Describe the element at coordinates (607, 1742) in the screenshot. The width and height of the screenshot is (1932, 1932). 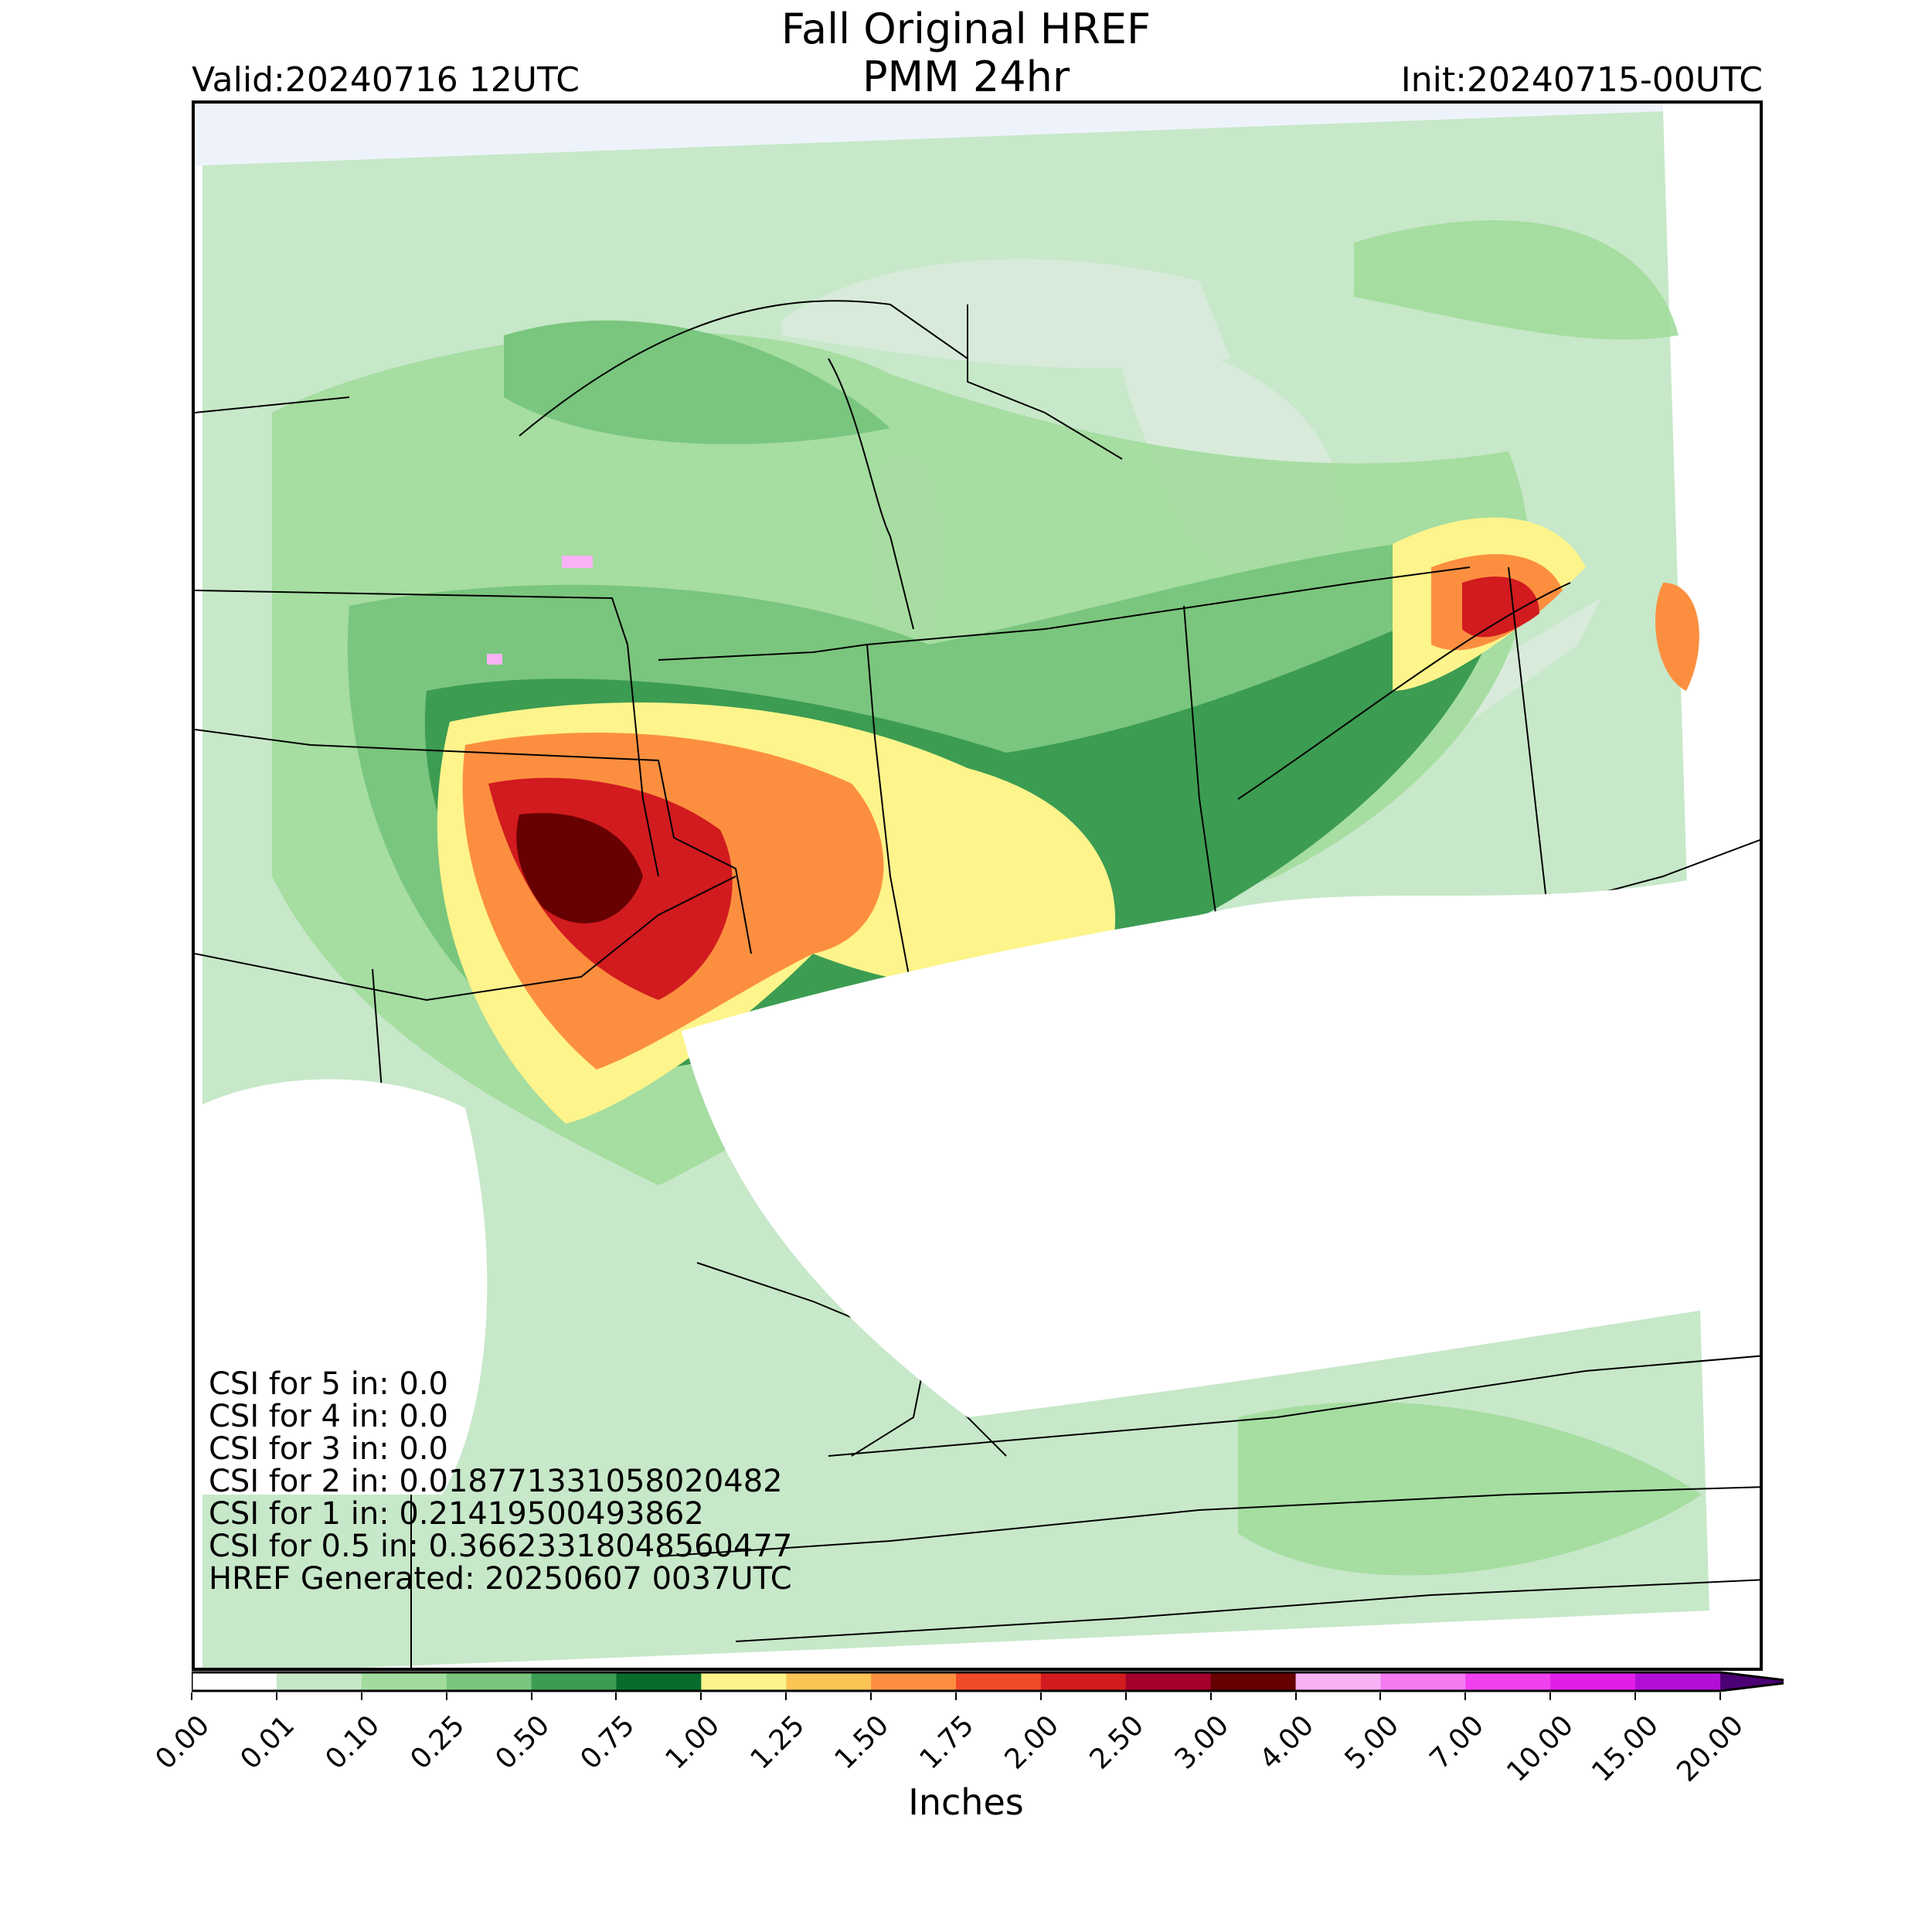
I see `colorbar-tick-label: 0.75` at that location.